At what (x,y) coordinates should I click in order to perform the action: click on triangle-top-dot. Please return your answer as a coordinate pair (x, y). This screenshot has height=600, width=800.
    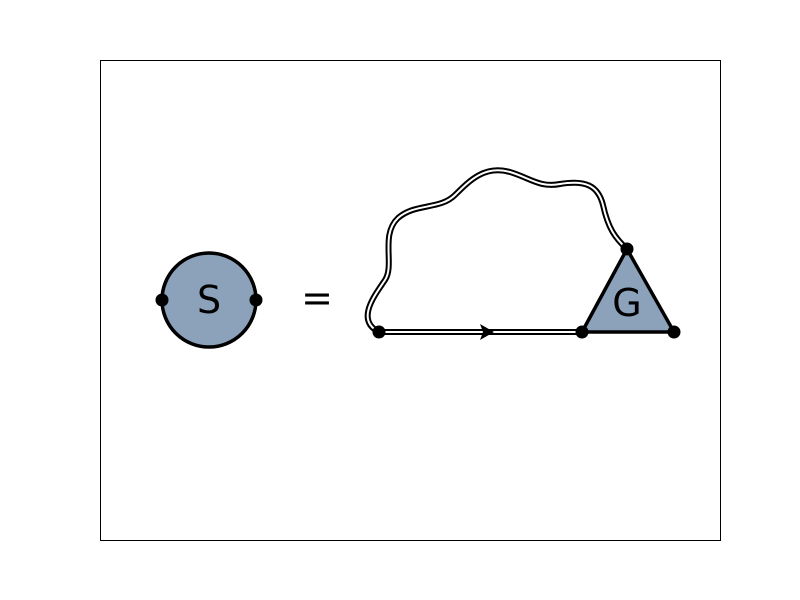
    Looking at the image, I should click on (627, 249).